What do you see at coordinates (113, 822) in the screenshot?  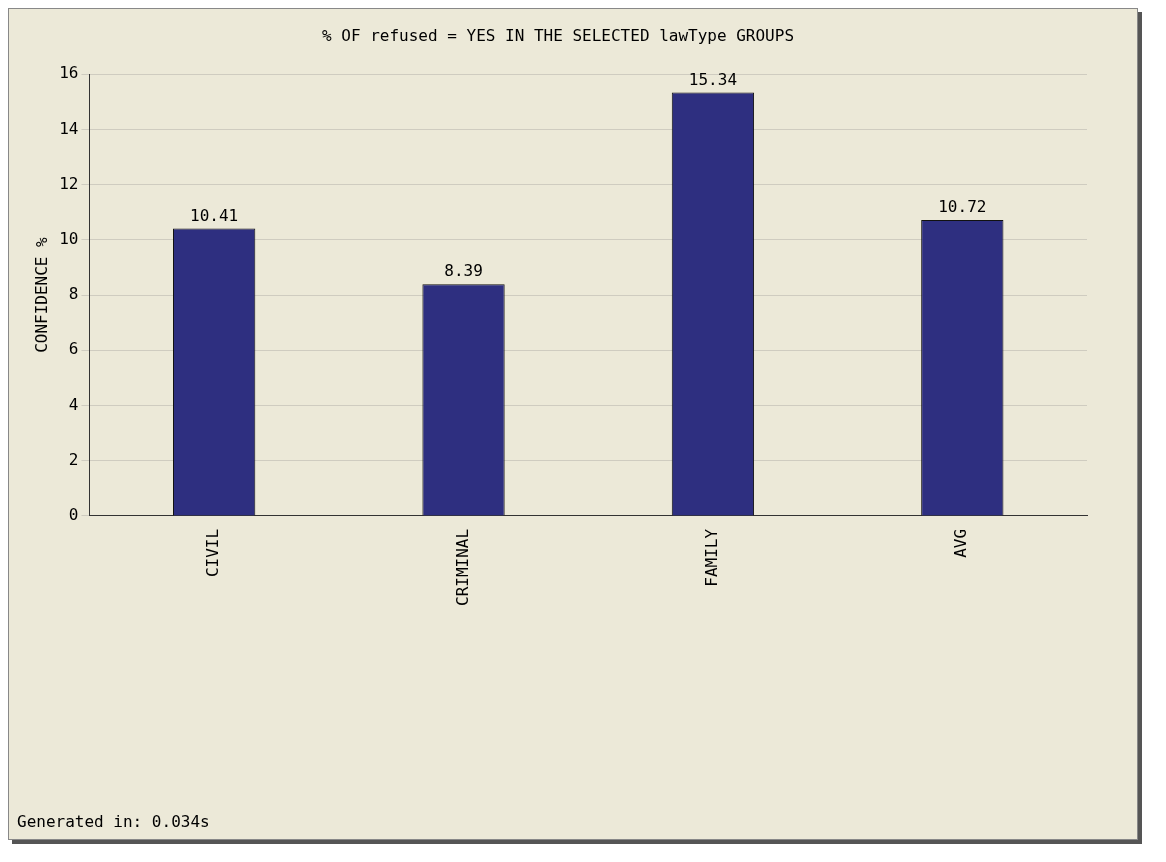 I see `text: Generated in: 0.034s` at bounding box center [113, 822].